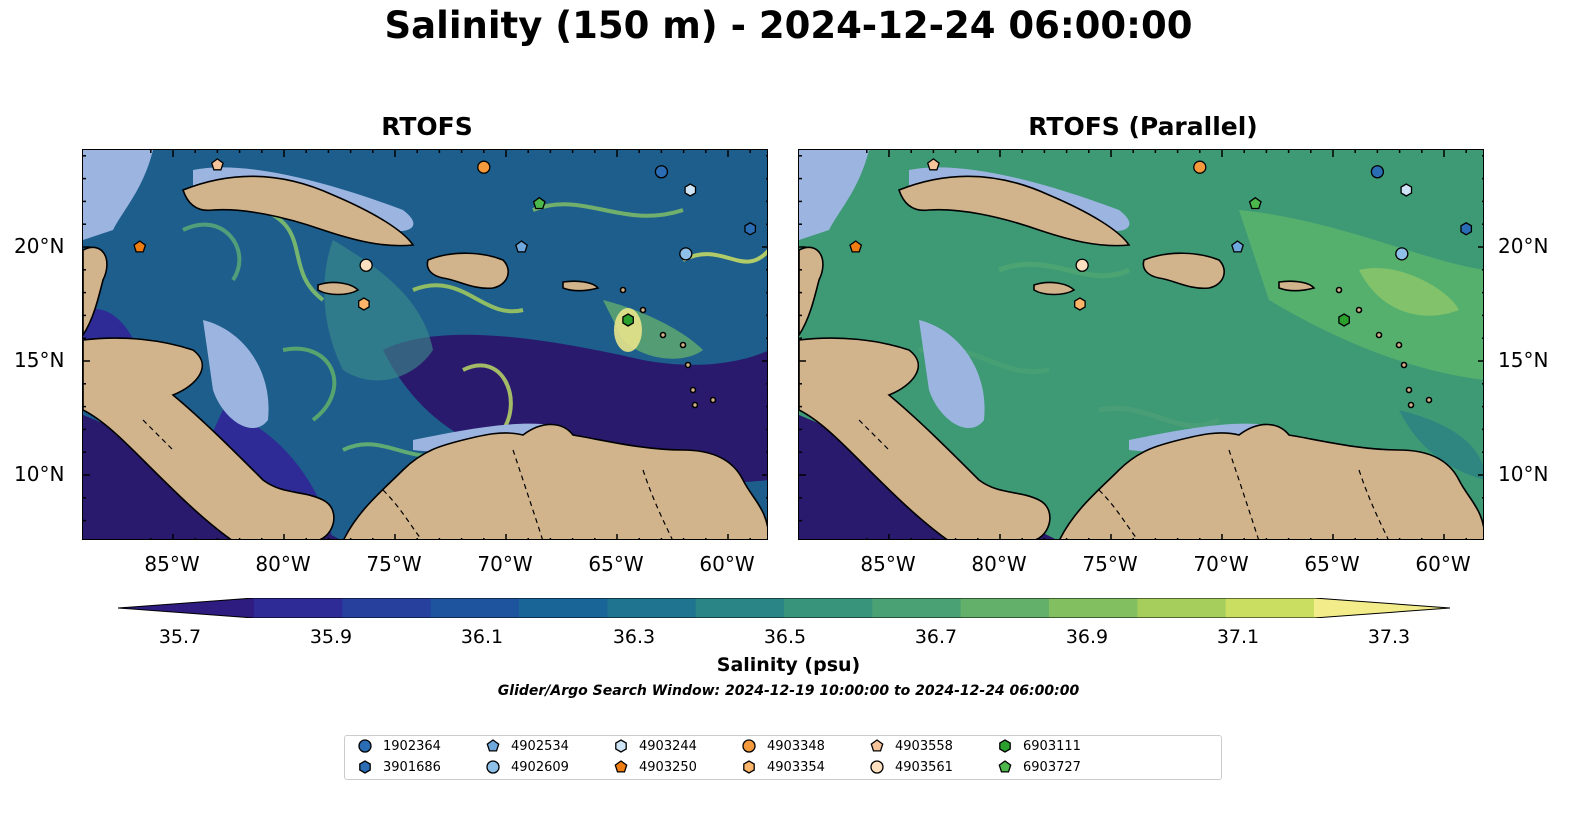  Describe the element at coordinates (180, 637) in the screenshot. I see `colorbar-tick-label: 35.7` at that location.